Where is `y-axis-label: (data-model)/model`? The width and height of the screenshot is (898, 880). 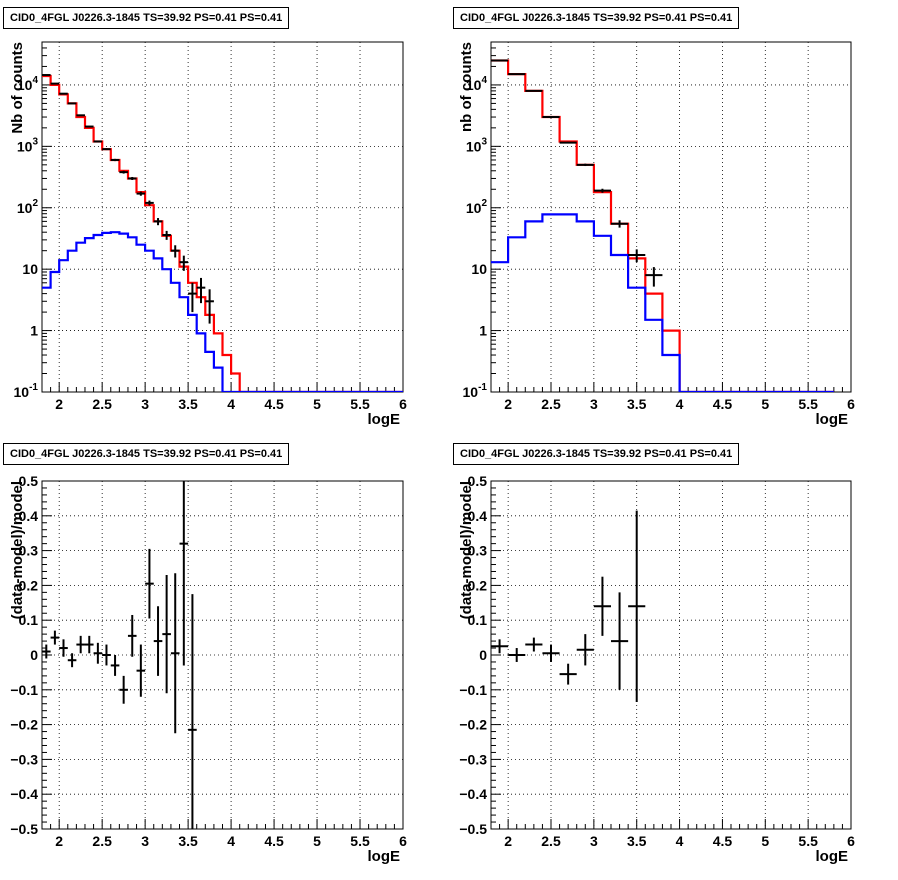 y-axis-label: (data-model)/model is located at coordinates (17, 550).